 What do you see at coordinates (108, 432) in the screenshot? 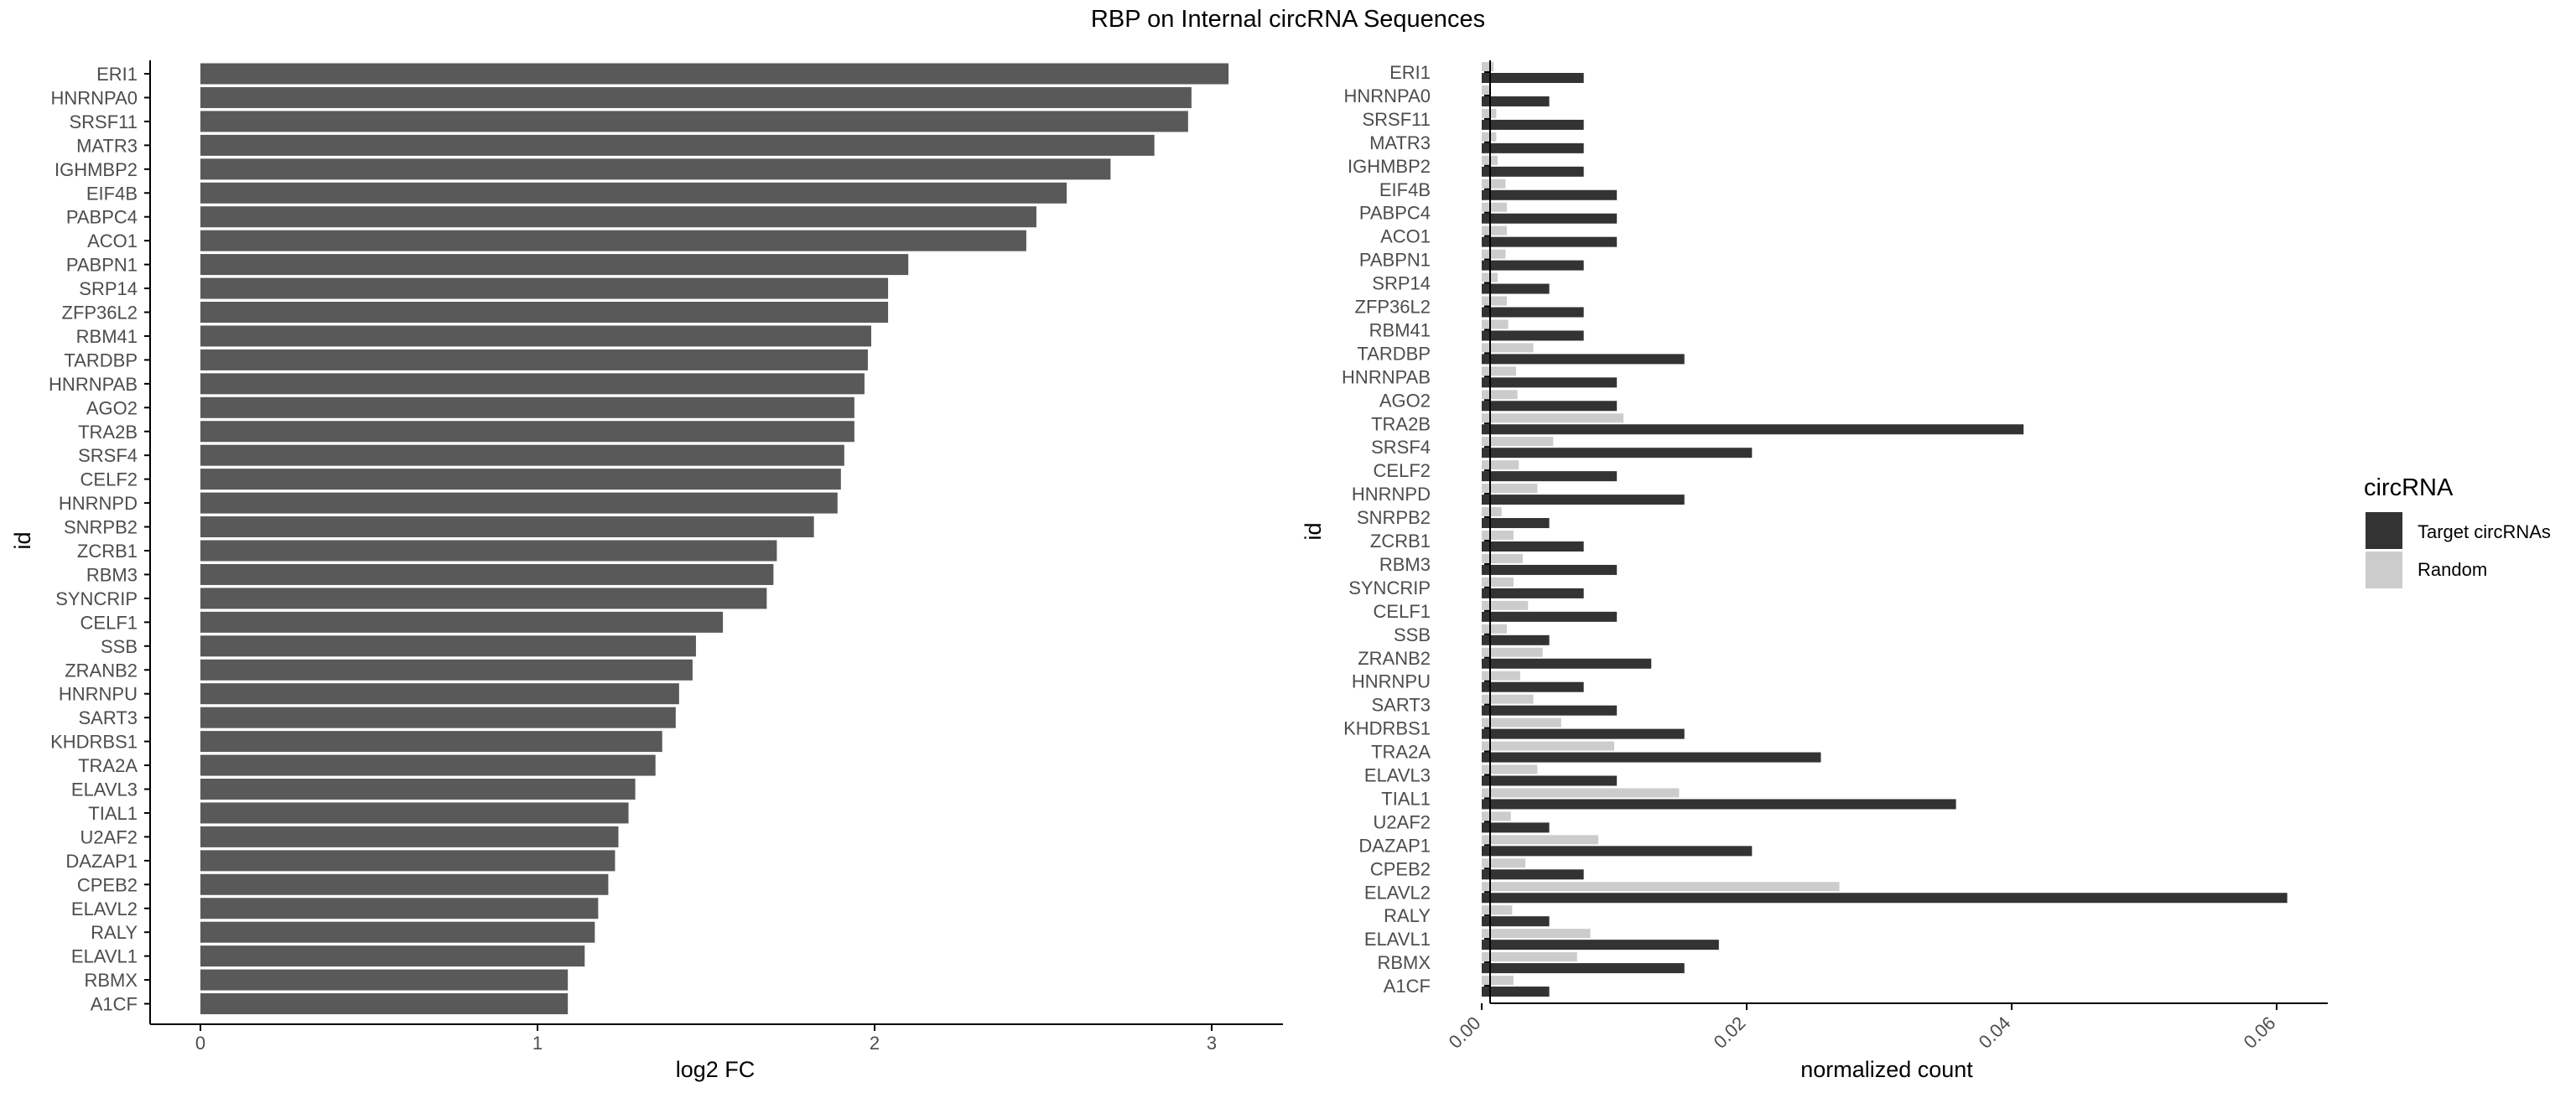
I see `y-tick-label: TRA2B` at bounding box center [108, 432].